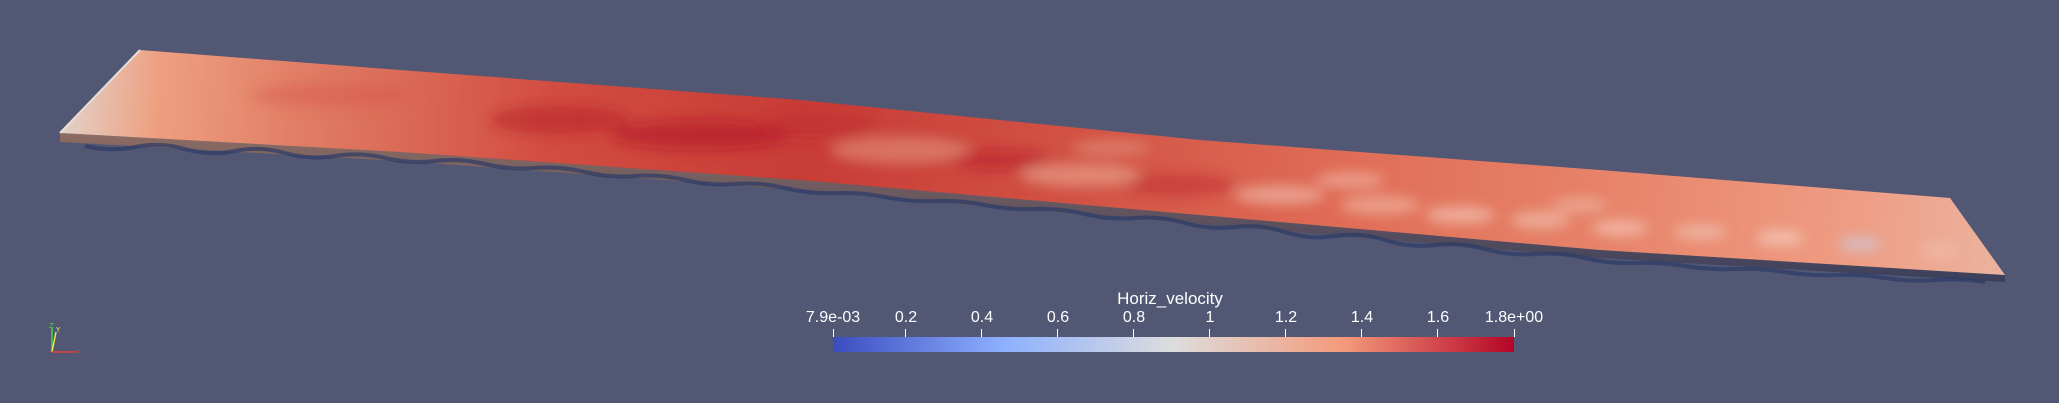 This screenshot has width=2059, height=403. I want to click on orientation-axes-icon: Z Y X, so click(65, 339).